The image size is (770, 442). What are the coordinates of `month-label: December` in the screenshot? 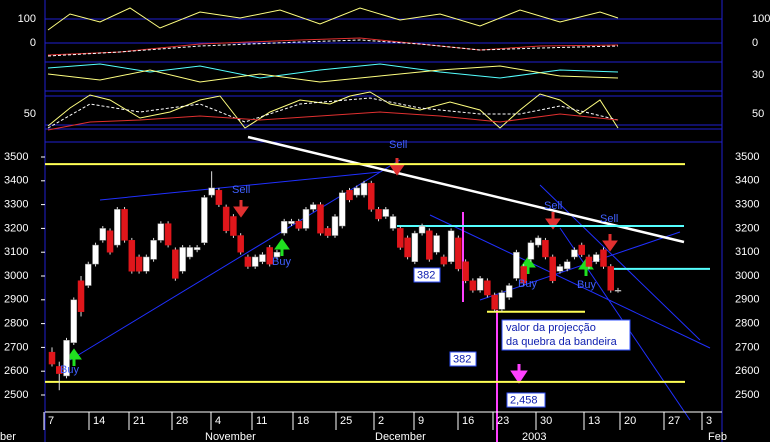 It's located at (400, 436).